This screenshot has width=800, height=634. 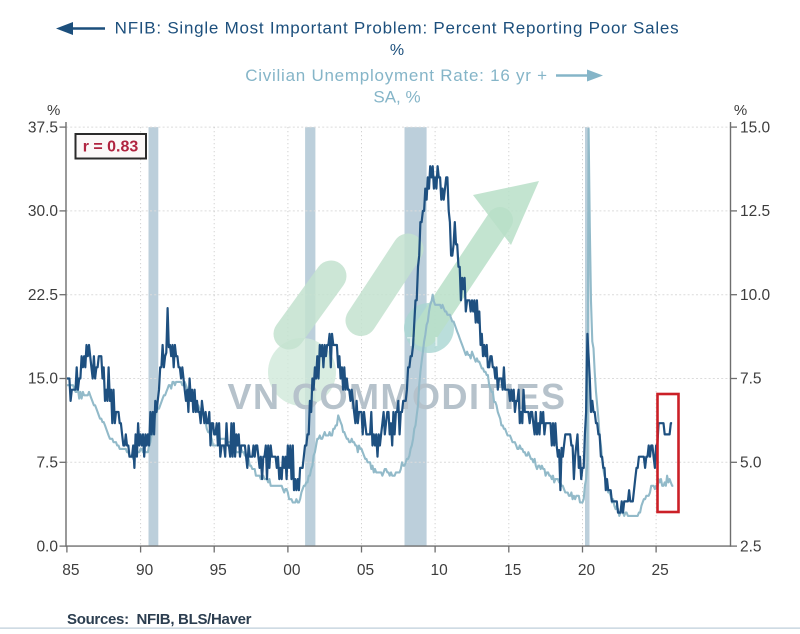 What do you see at coordinates (111, 147) in the screenshot?
I see `svg-text: r = 0.83` at bounding box center [111, 147].